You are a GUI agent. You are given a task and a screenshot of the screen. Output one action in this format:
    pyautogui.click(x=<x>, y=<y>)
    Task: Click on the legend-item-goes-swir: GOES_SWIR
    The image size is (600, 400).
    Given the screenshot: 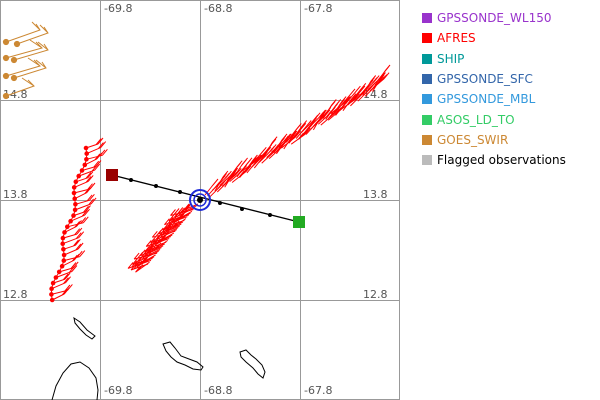 What is the action you would take?
    pyautogui.click(x=510, y=140)
    